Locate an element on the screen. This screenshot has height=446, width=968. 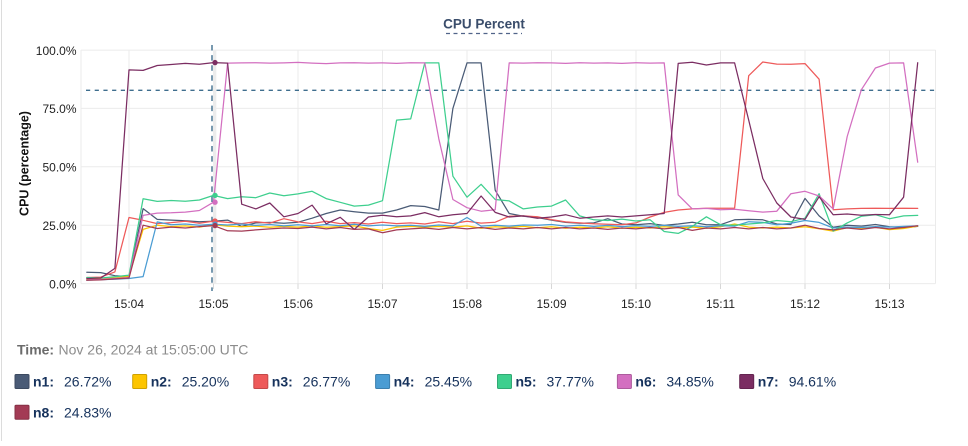
svg-text: 34.85% is located at coordinates (689, 382).